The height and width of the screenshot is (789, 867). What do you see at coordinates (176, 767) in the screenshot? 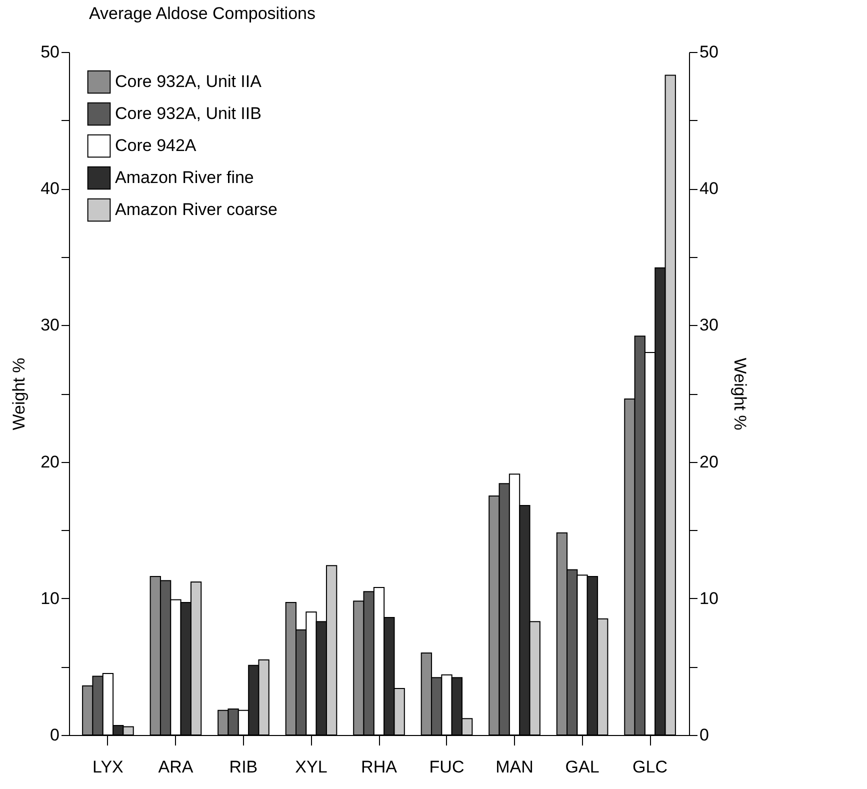
I see `x-tick-label: ARA` at bounding box center [176, 767].